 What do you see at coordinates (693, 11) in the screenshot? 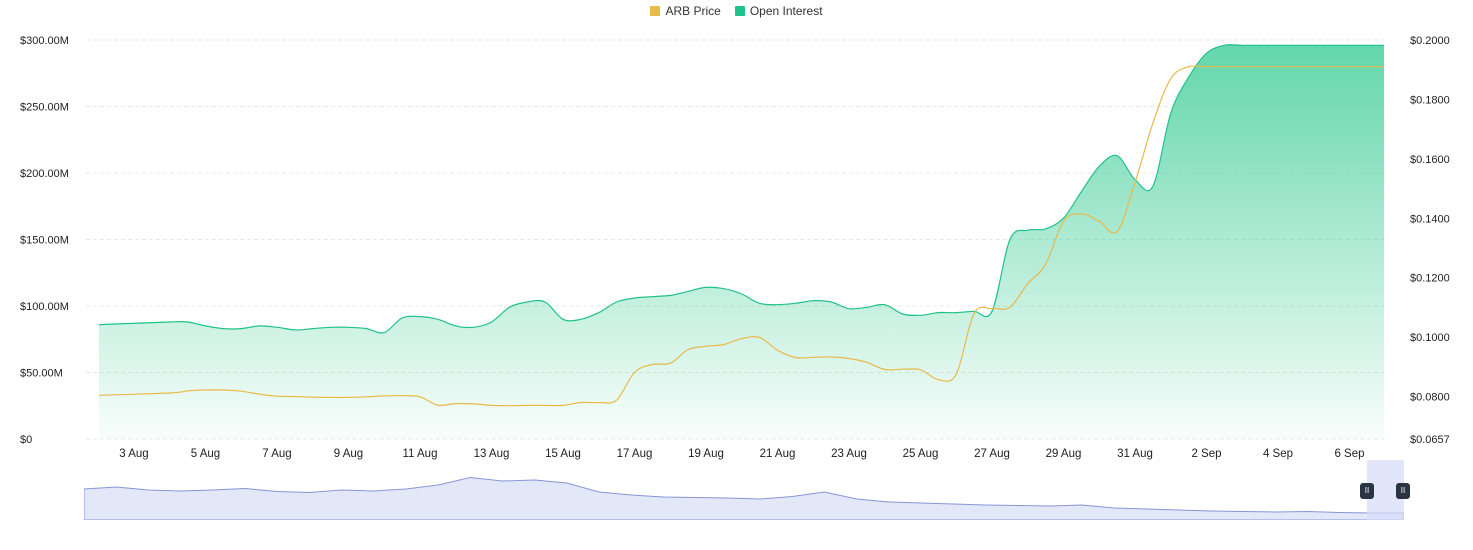
I see `legend-label-arb-price: ARB Price` at bounding box center [693, 11].